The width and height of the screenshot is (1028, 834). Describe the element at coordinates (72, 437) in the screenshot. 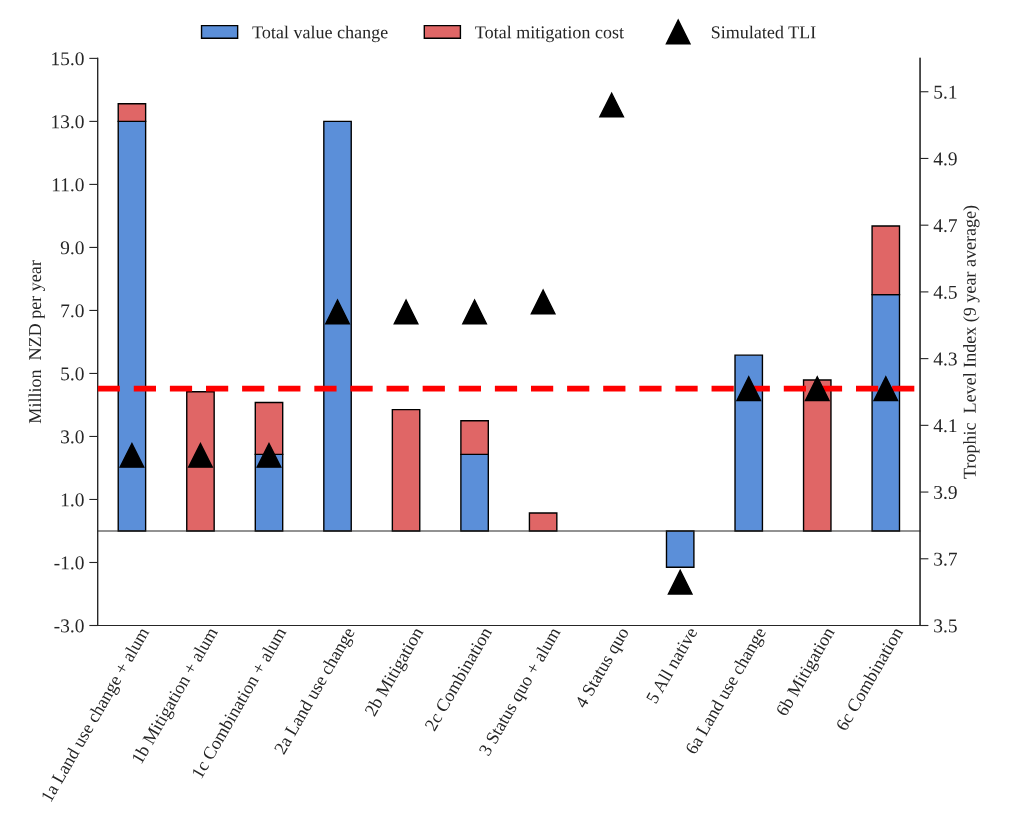

I see `y-tick-label: 3.0` at that location.